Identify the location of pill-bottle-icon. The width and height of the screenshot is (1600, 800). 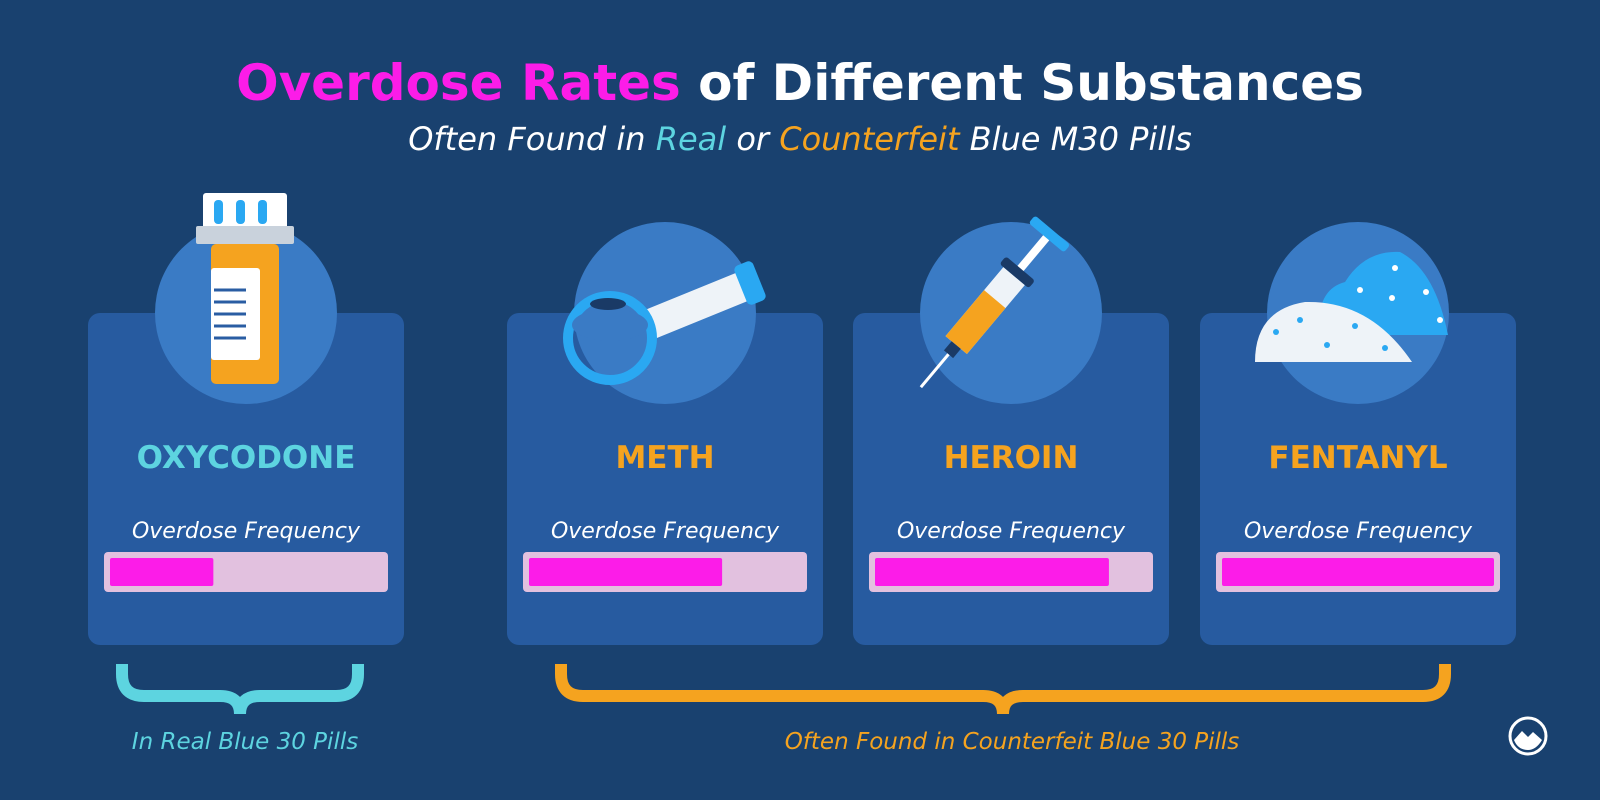
(245, 288).